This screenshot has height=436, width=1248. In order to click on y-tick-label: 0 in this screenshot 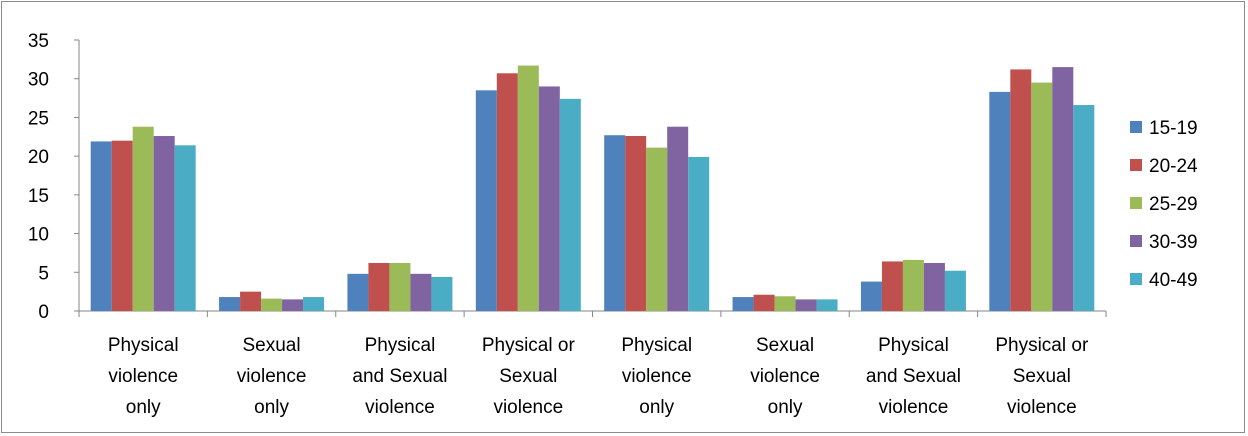, I will do `click(43, 312)`.